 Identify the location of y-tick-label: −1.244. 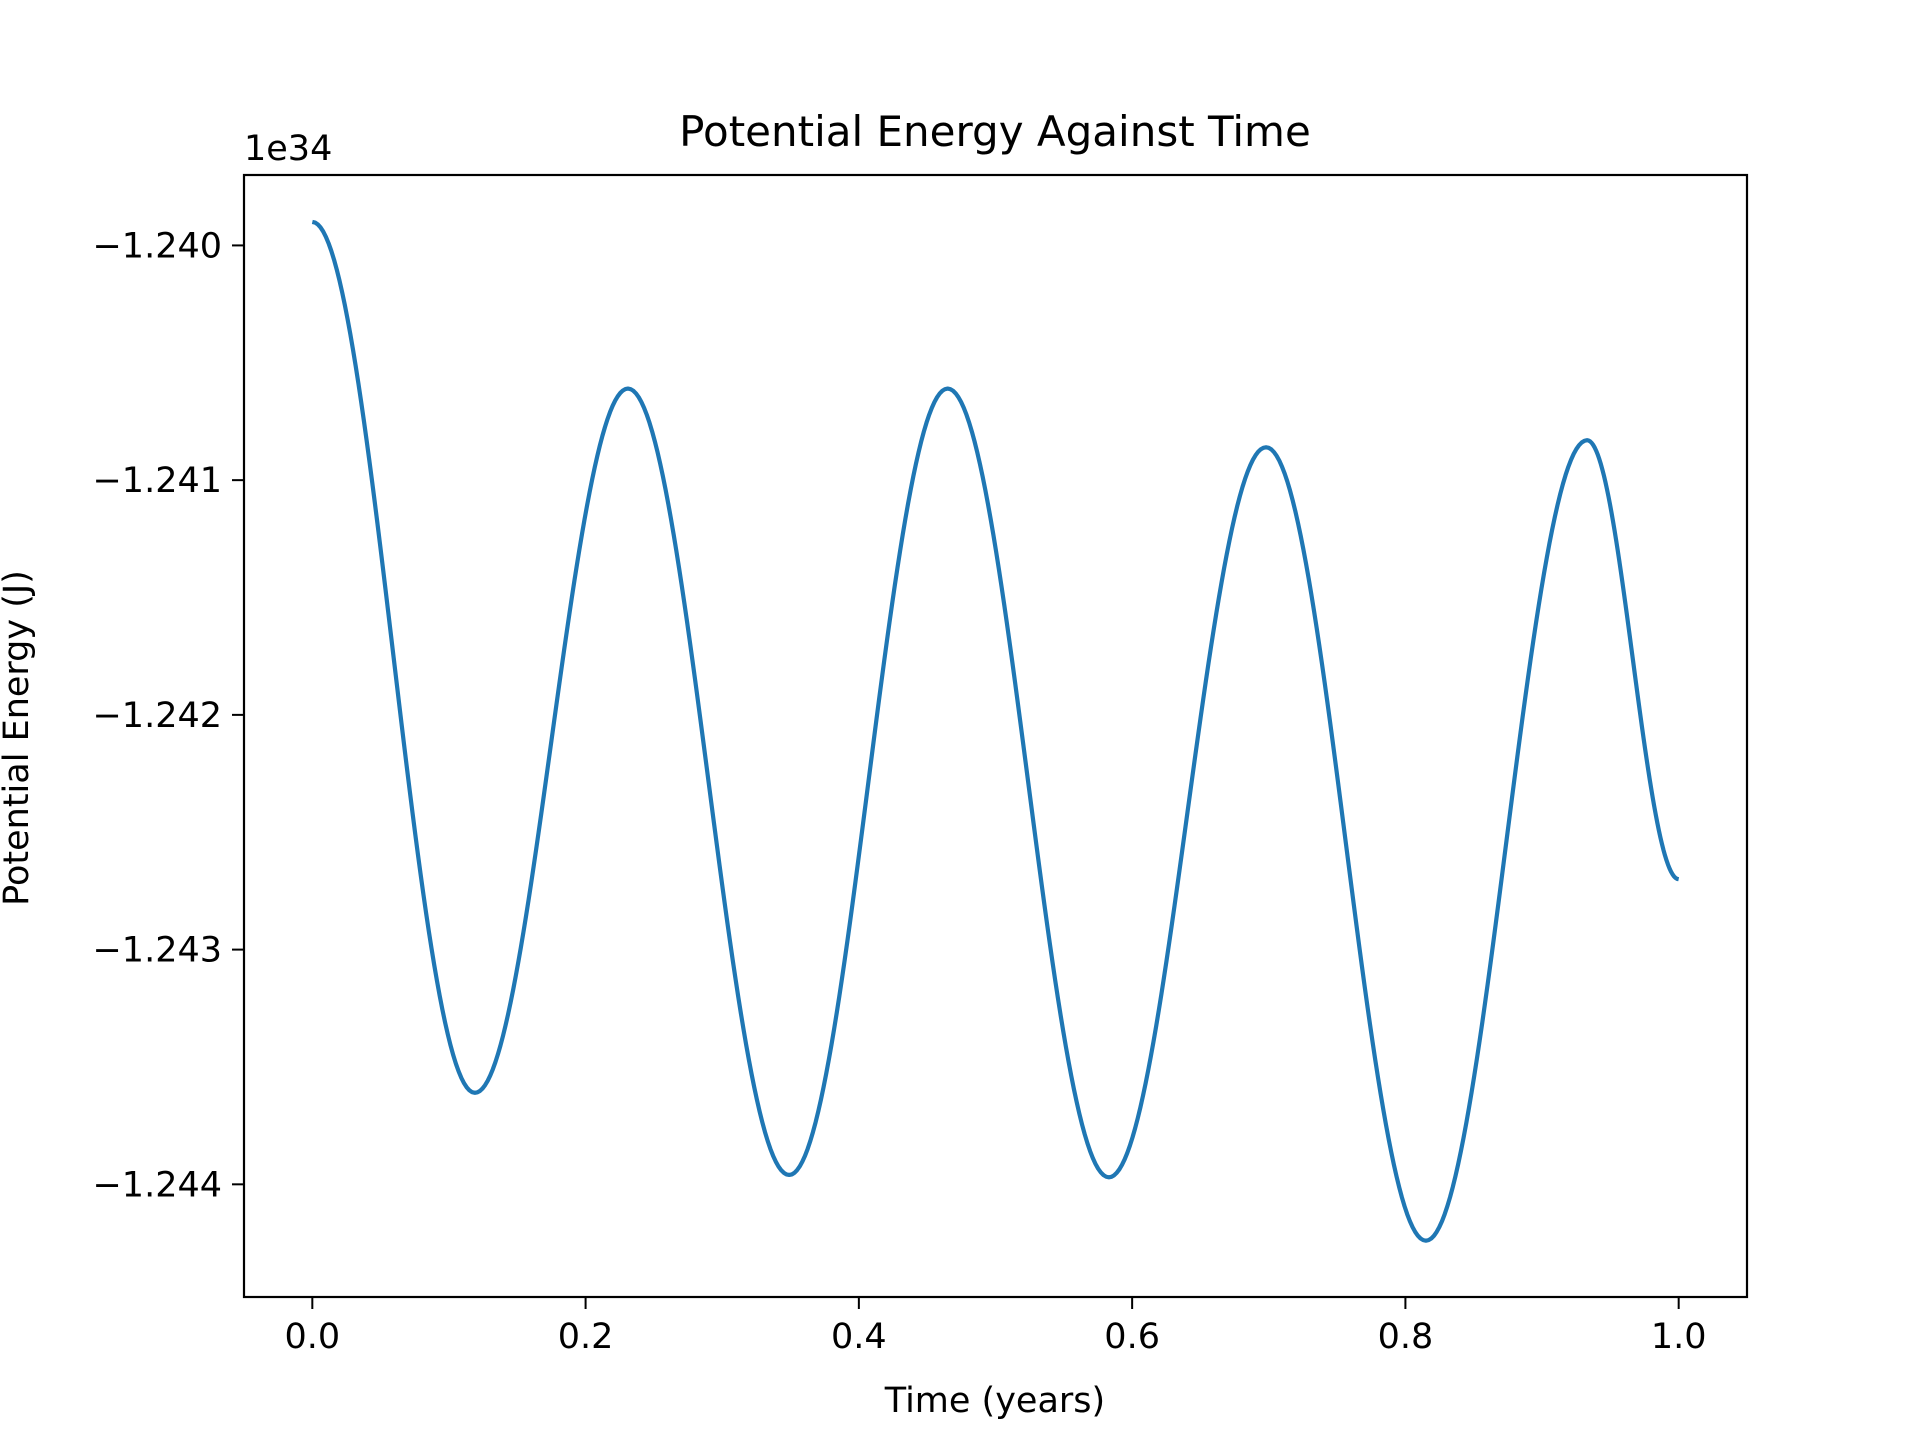
(157, 1185).